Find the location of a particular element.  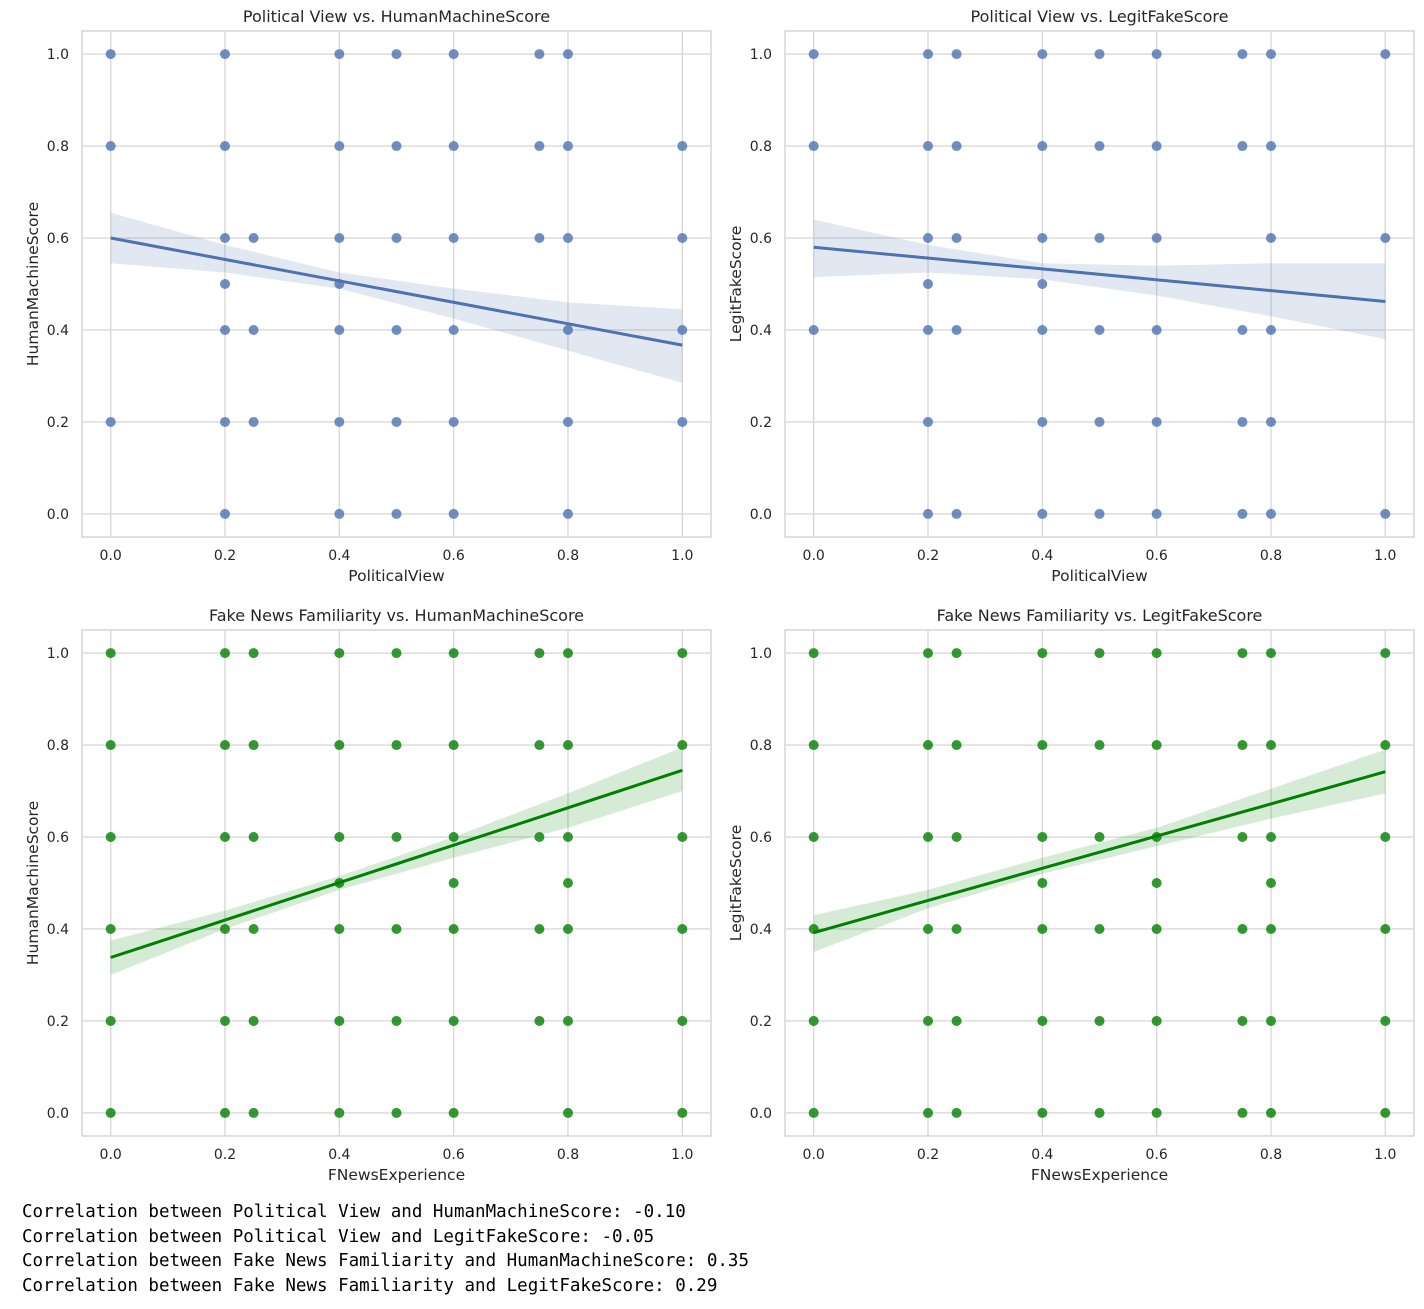

x-tick-label: 0.4 is located at coordinates (339, 1155).